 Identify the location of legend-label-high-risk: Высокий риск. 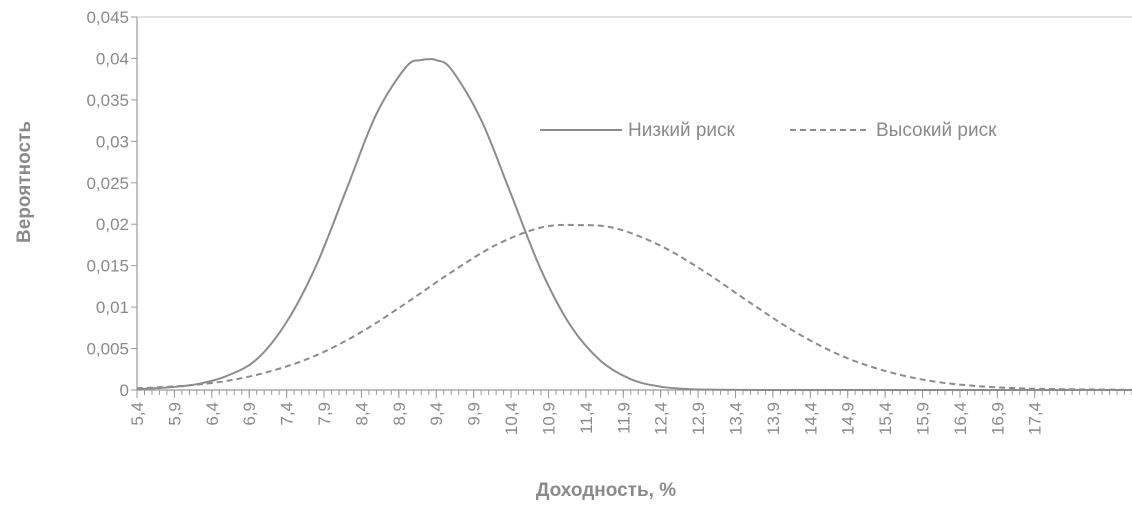
(936, 130).